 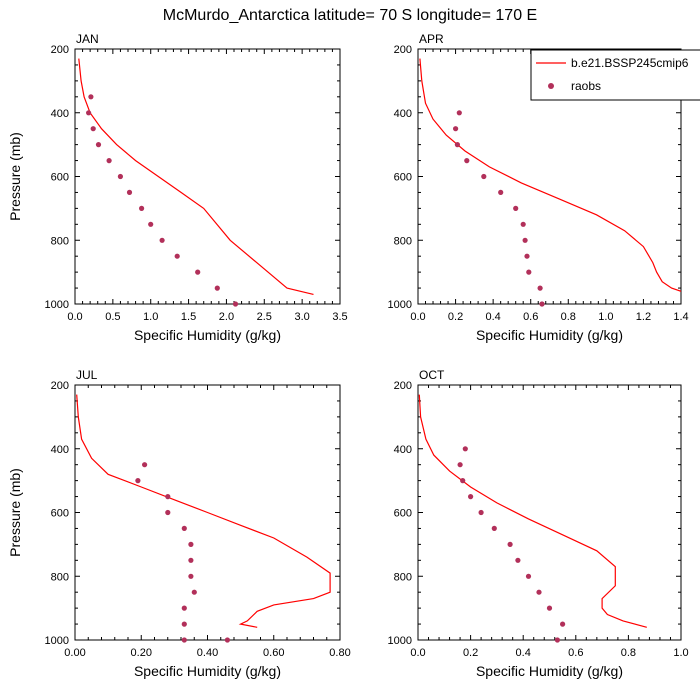 What do you see at coordinates (339, 653) in the screenshot?
I see `x-tick-label: 0.80` at bounding box center [339, 653].